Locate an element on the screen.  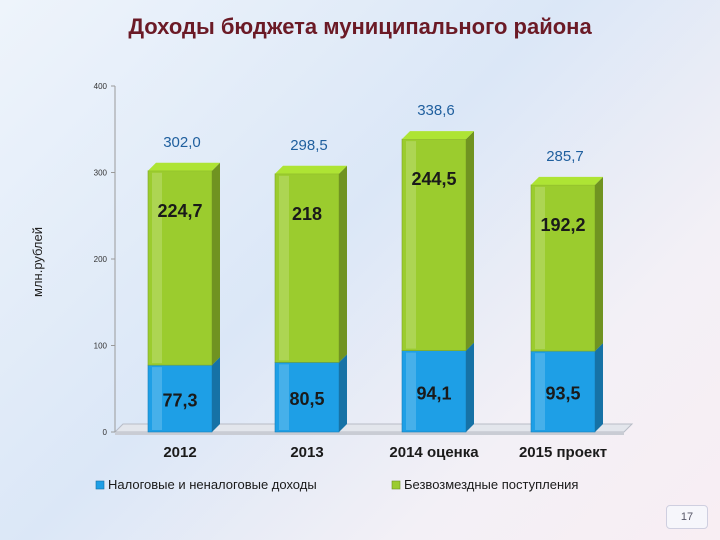
legend-label: Безвозмездные поступления is located at coordinates (491, 484).